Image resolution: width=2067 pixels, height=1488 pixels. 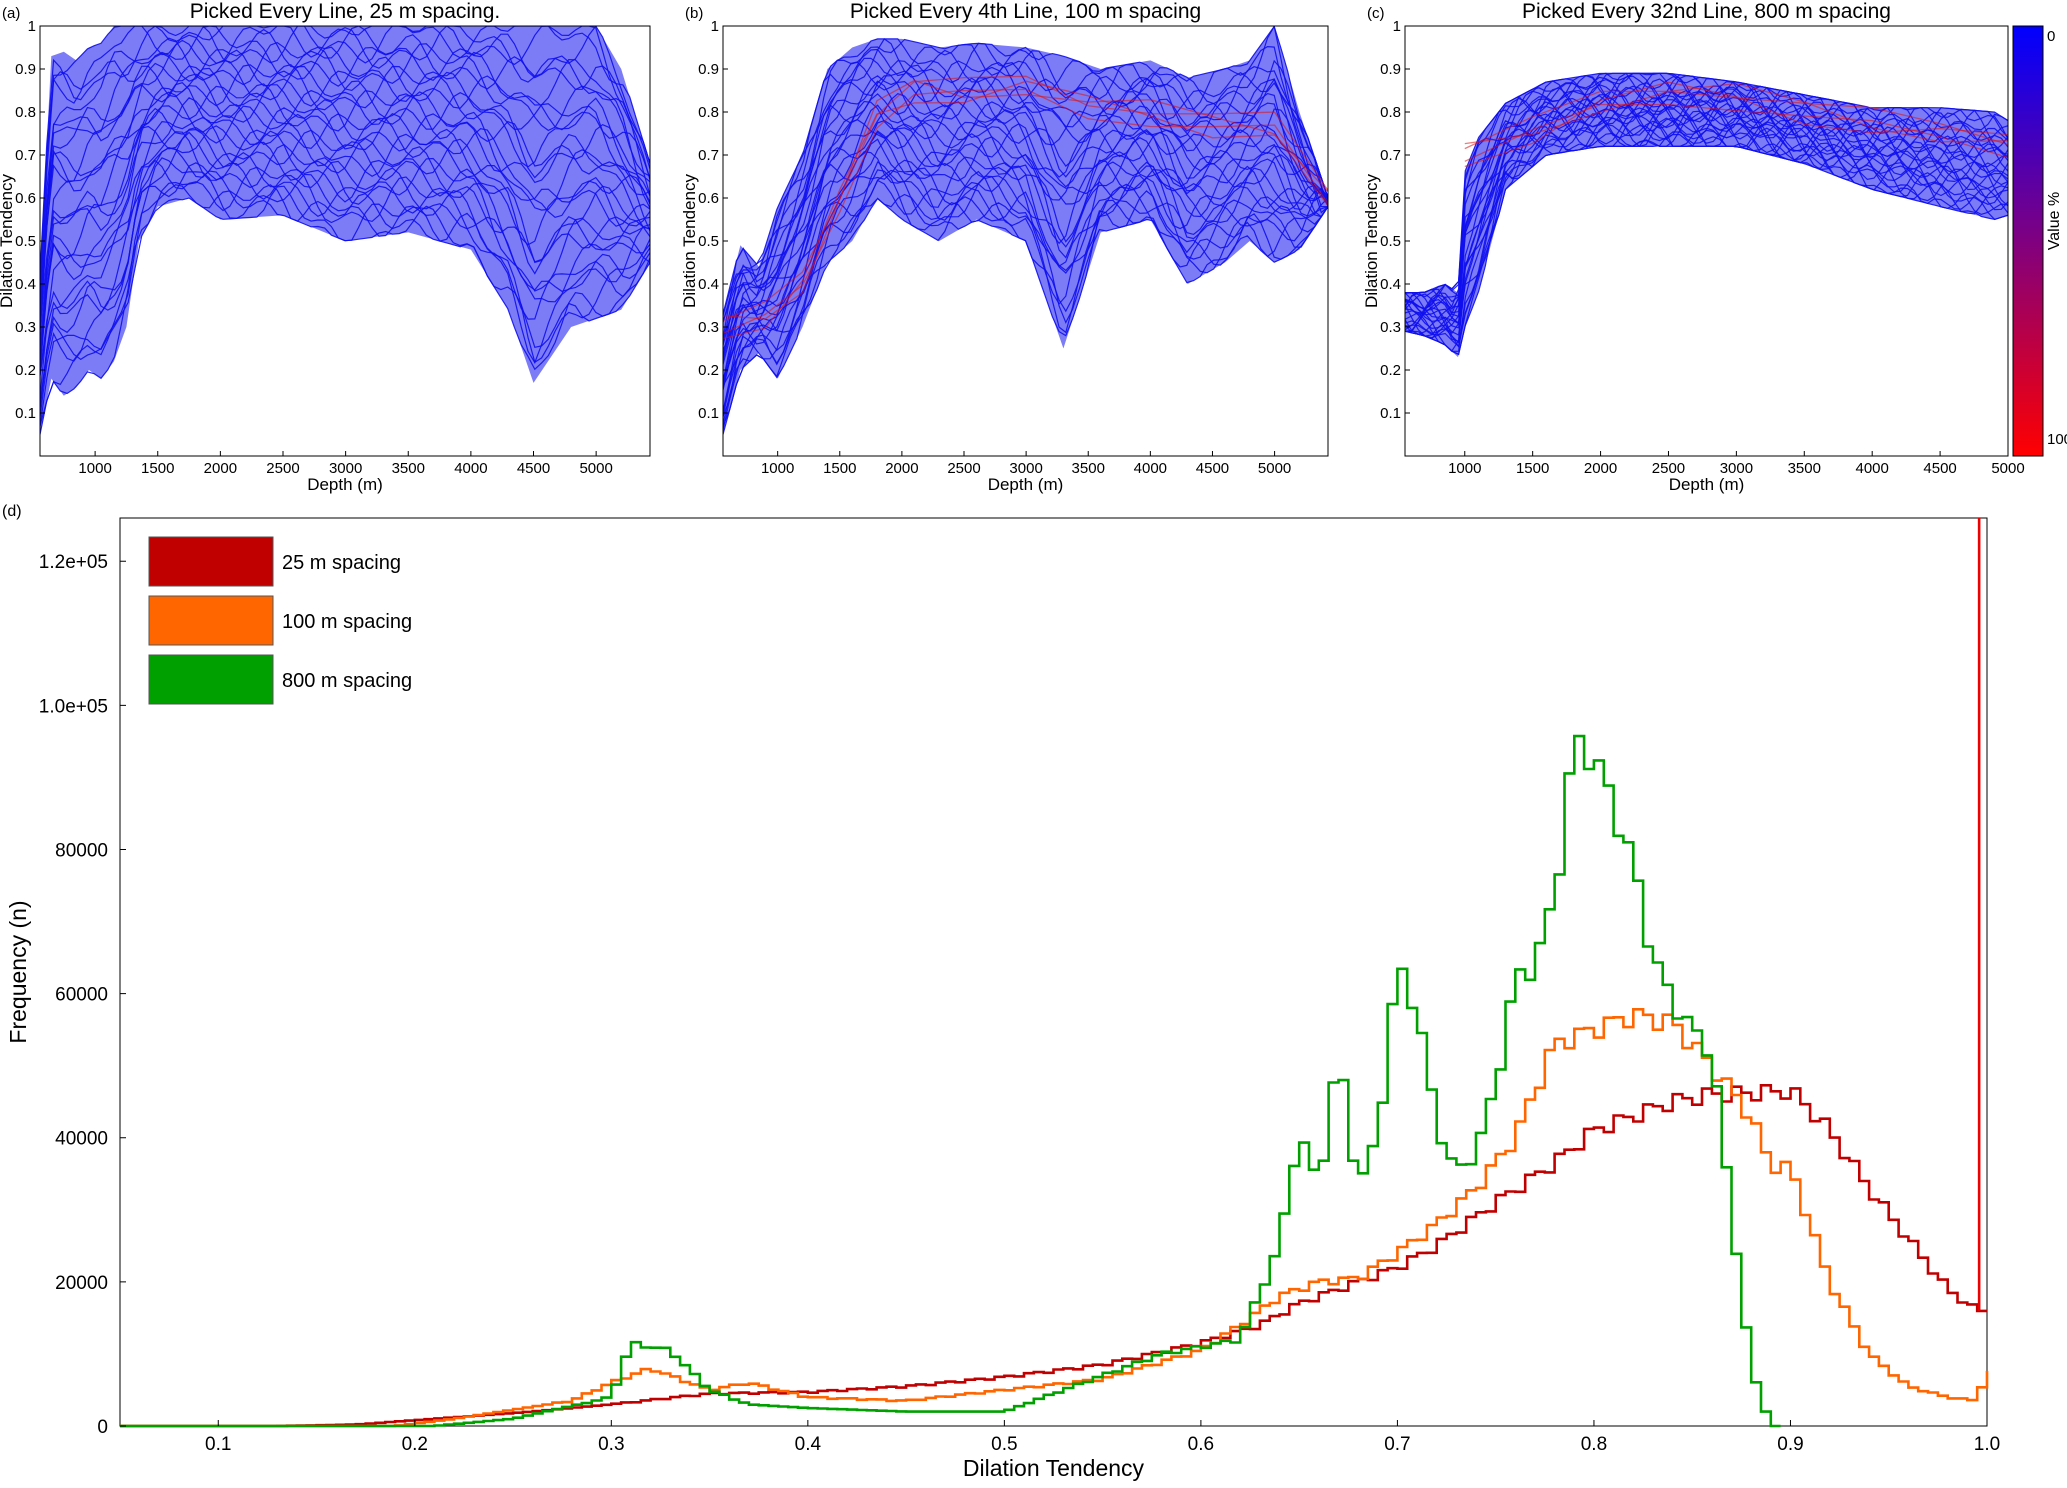 I want to click on x-axis-label: Dilation Tendency, so click(x=1054, y=1468).